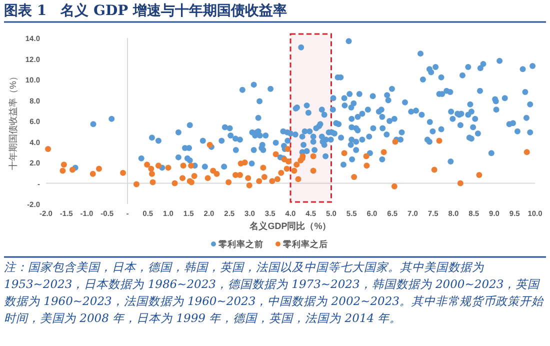 This screenshot has height=346, width=550. I want to click on legend-label: 零利率之前, so click(241, 244).